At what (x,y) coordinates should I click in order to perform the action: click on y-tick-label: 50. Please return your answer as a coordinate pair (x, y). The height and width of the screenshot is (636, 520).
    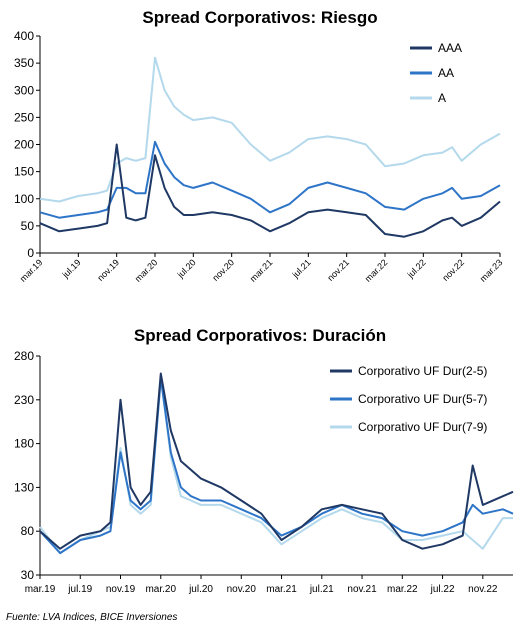
    Looking at the image, I should click on (28, 226).